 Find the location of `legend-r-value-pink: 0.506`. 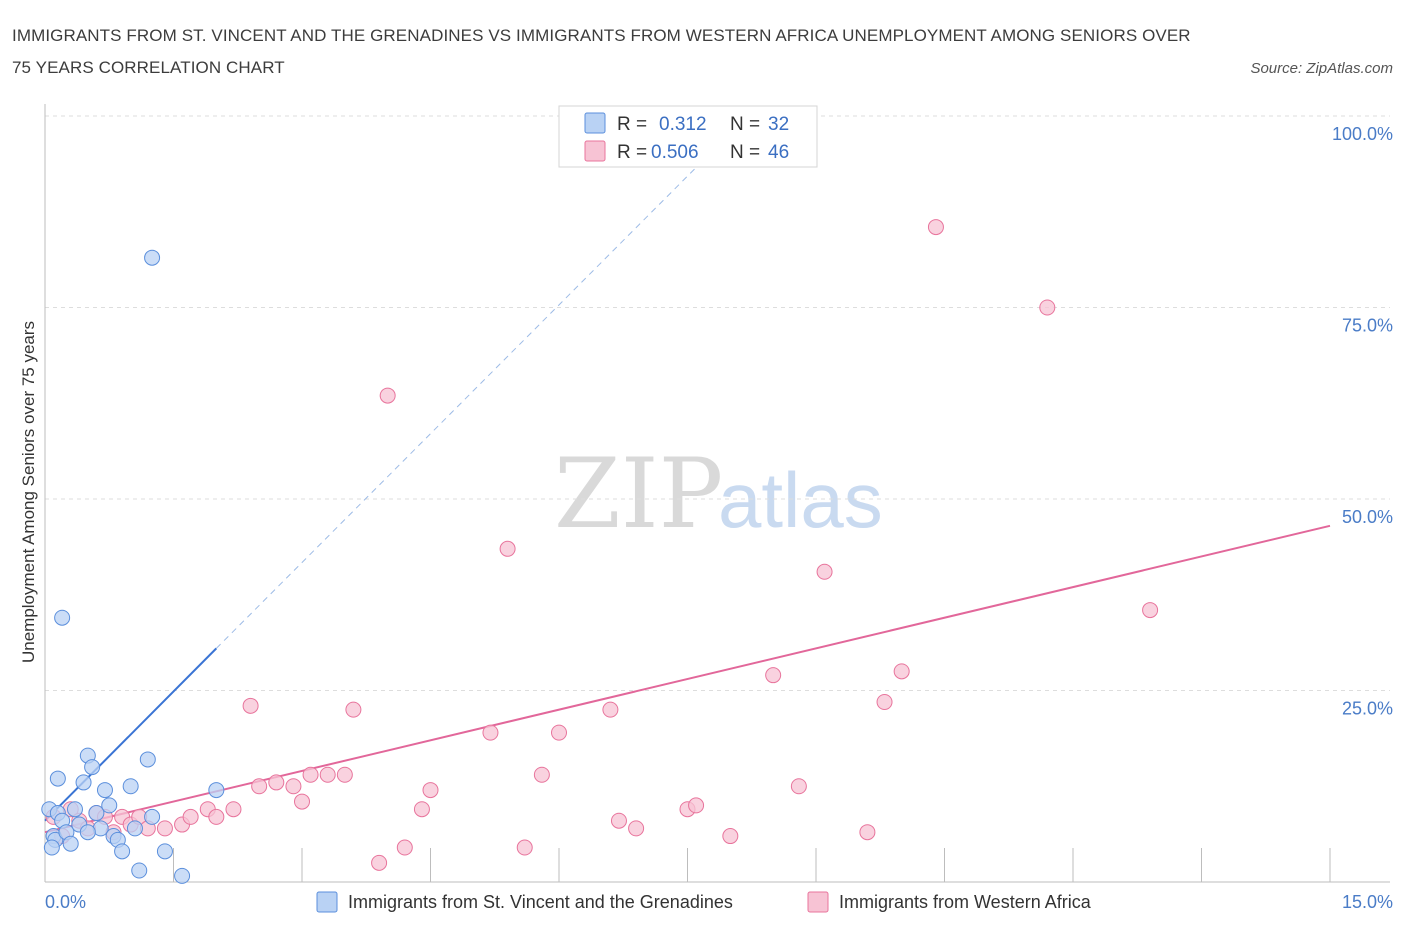

legend-r-value-pink: 0.506 is located at coordinates (675, 152).